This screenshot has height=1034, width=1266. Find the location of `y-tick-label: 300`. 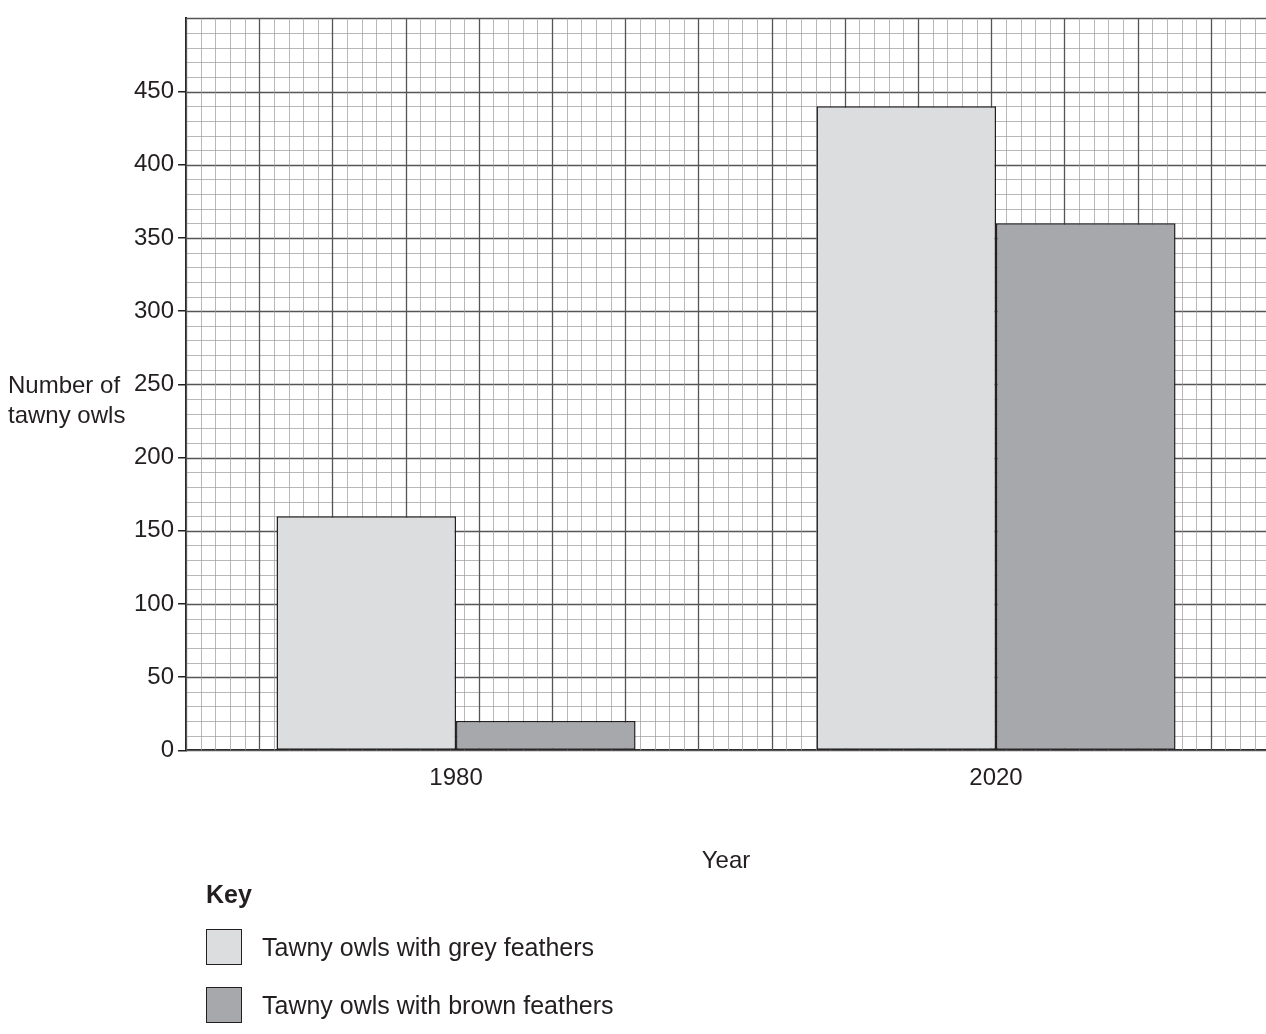

y-tick-label: 300 is located at coordinates (154, 309).